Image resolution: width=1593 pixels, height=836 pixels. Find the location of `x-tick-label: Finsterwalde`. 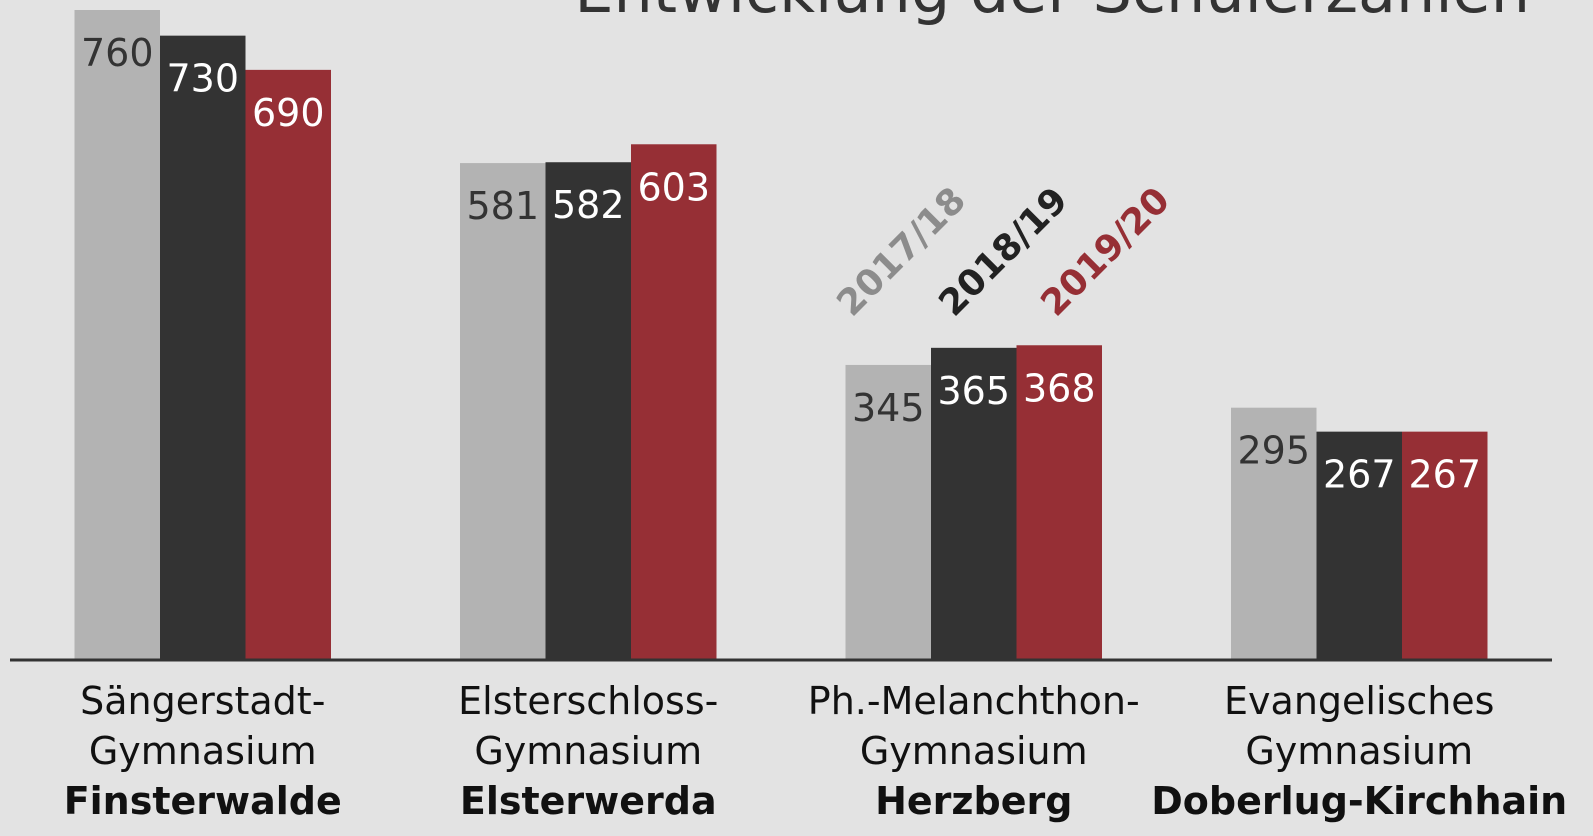

x-tick-label: Finsterwalde is located at coordinates (203, 801).